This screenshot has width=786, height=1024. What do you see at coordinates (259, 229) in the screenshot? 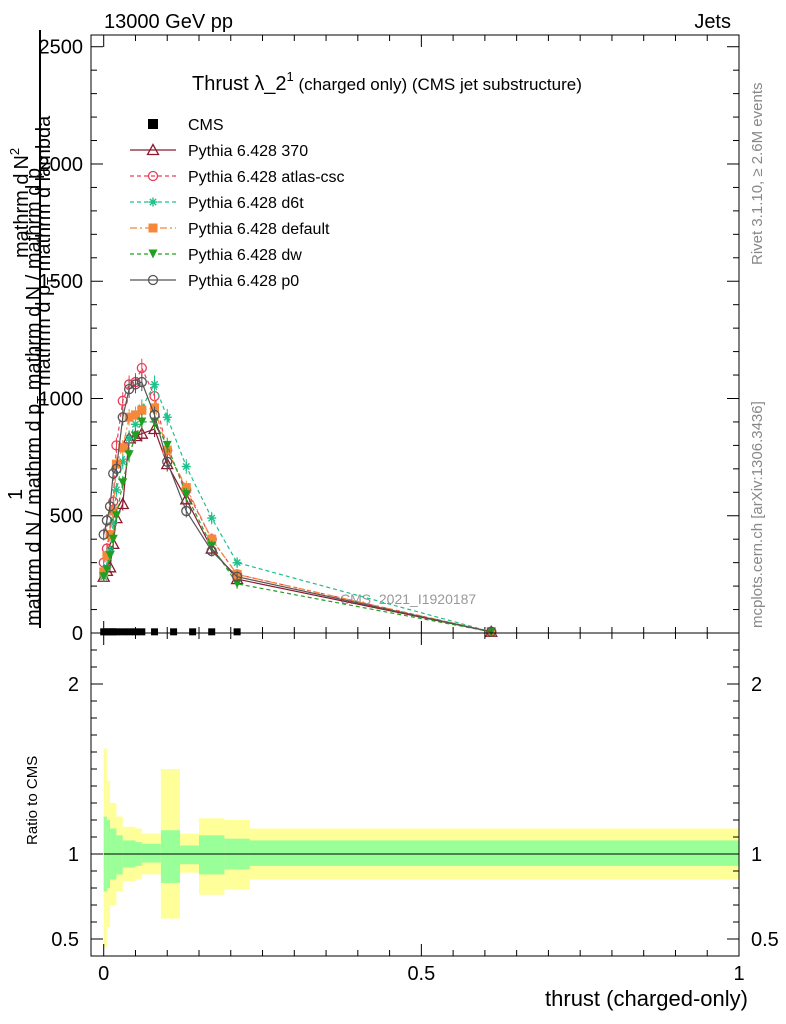
I see `legend-label-default: Pythia 6.428 default` at bounding box center [259, 229].